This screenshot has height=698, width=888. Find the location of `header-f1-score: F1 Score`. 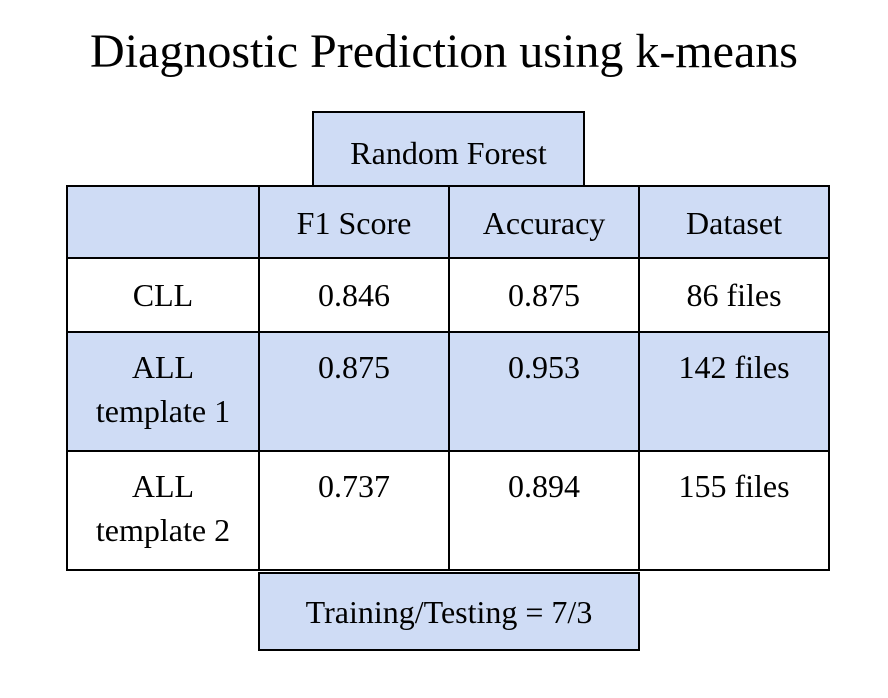

header-f1-score: F1 Score is located at coordinates (354, 222).